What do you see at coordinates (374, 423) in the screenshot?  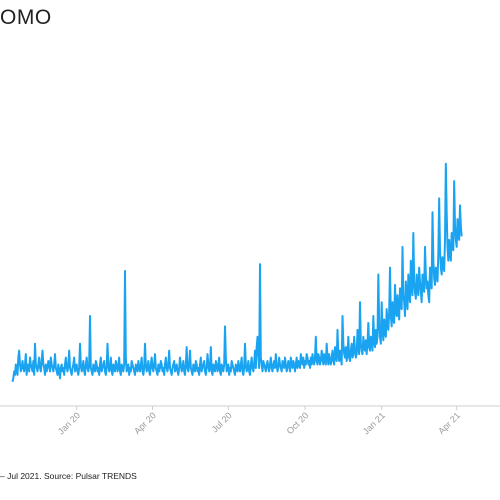 I see `x-tick-label: Jan 21` at bounding box center [374, 423].